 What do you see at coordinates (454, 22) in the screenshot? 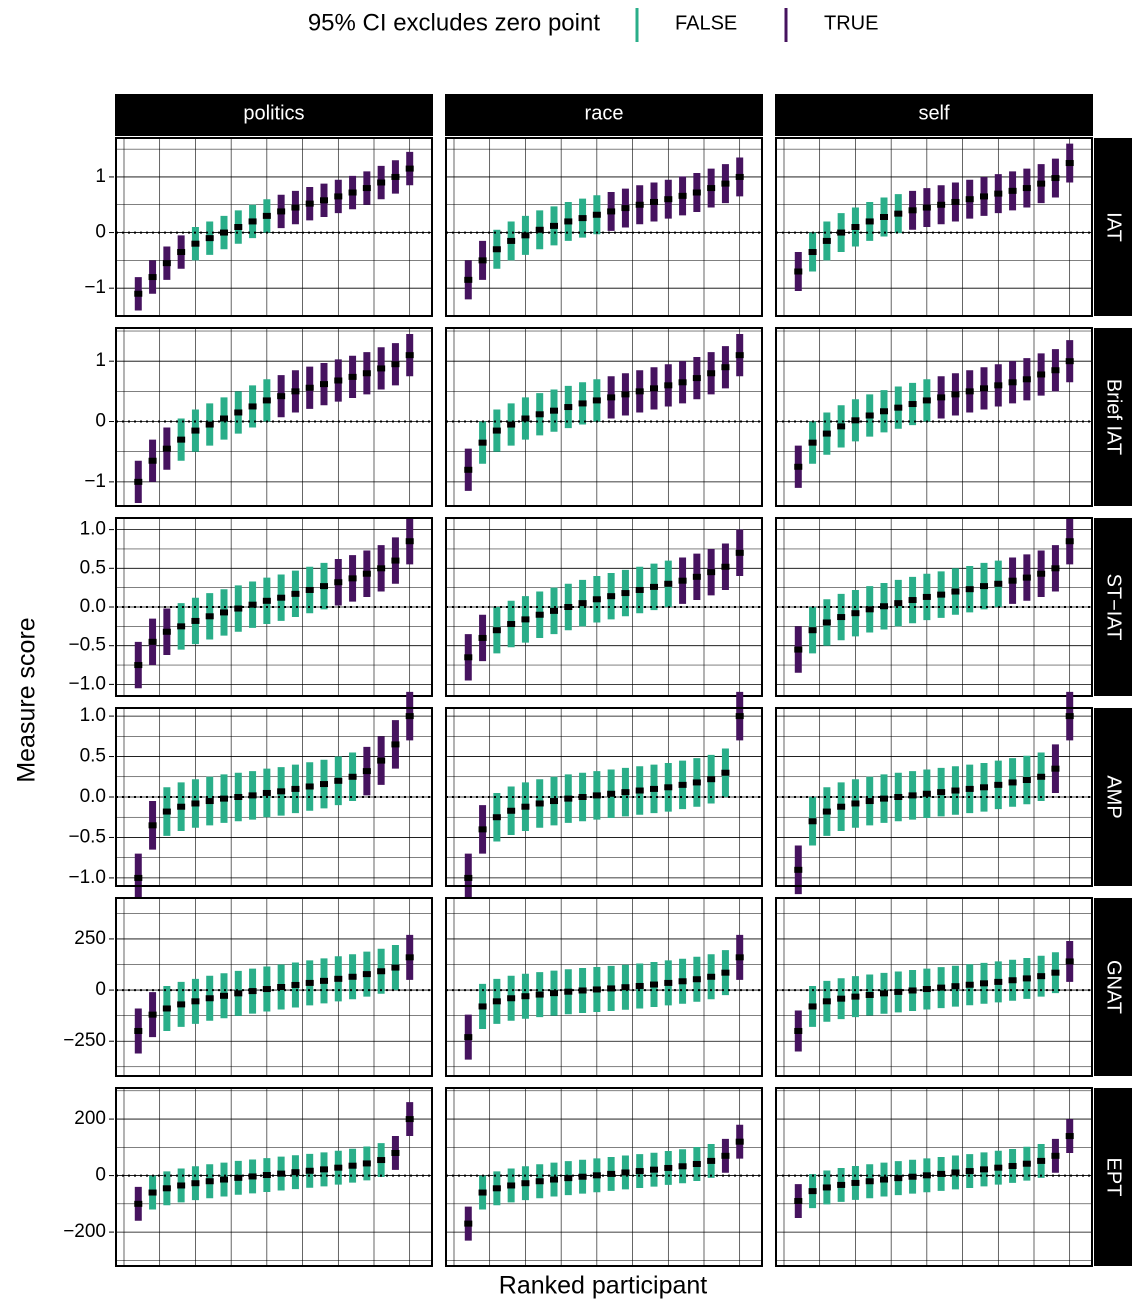
I see `legend-title: 95% CI excludes zero point` at bounding box center [454, 22].